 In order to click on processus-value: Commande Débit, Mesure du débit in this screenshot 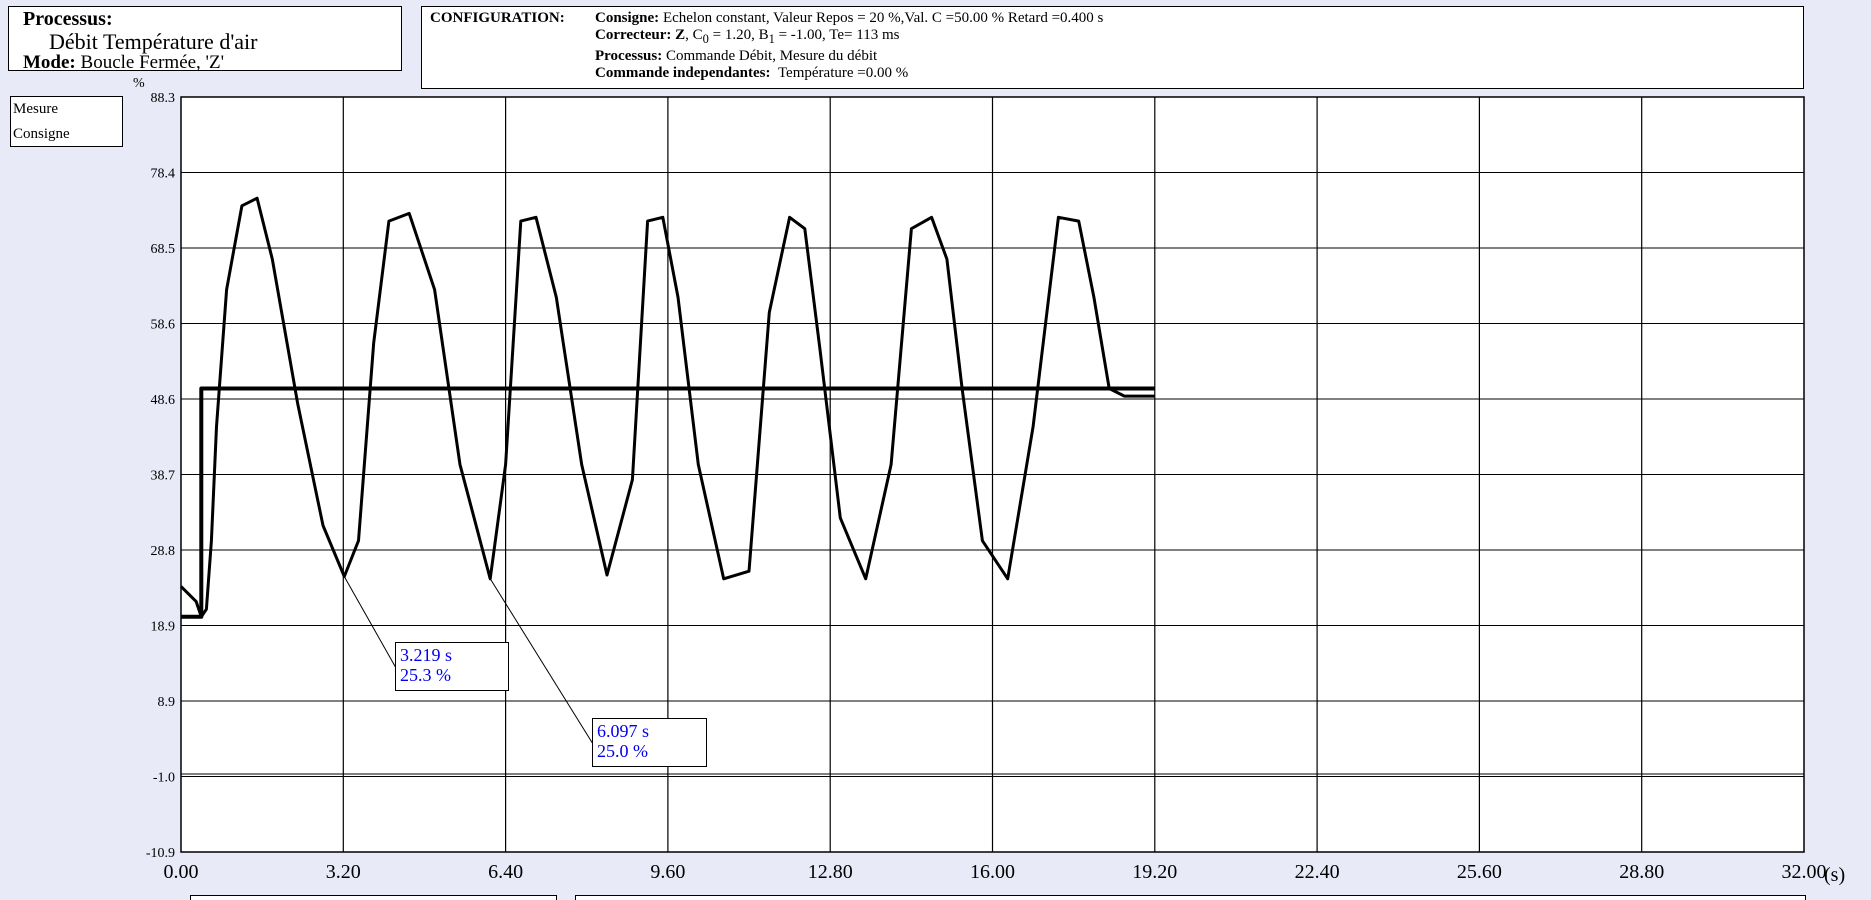, I will do `click(771, 56)`.